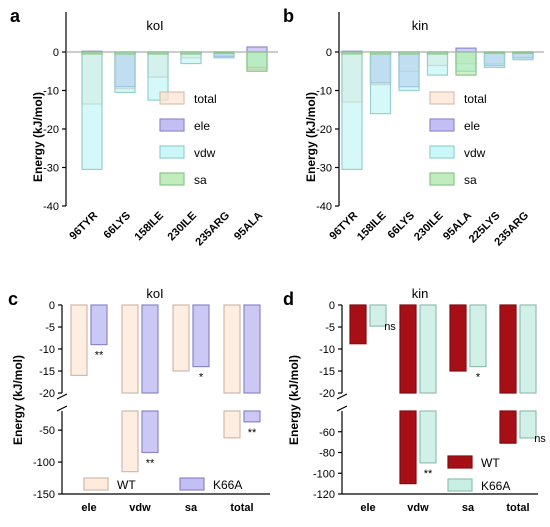 This screenshot has height=527, width=550. I want to click on panel-d-ytick-label: 0, so click(332, 306).